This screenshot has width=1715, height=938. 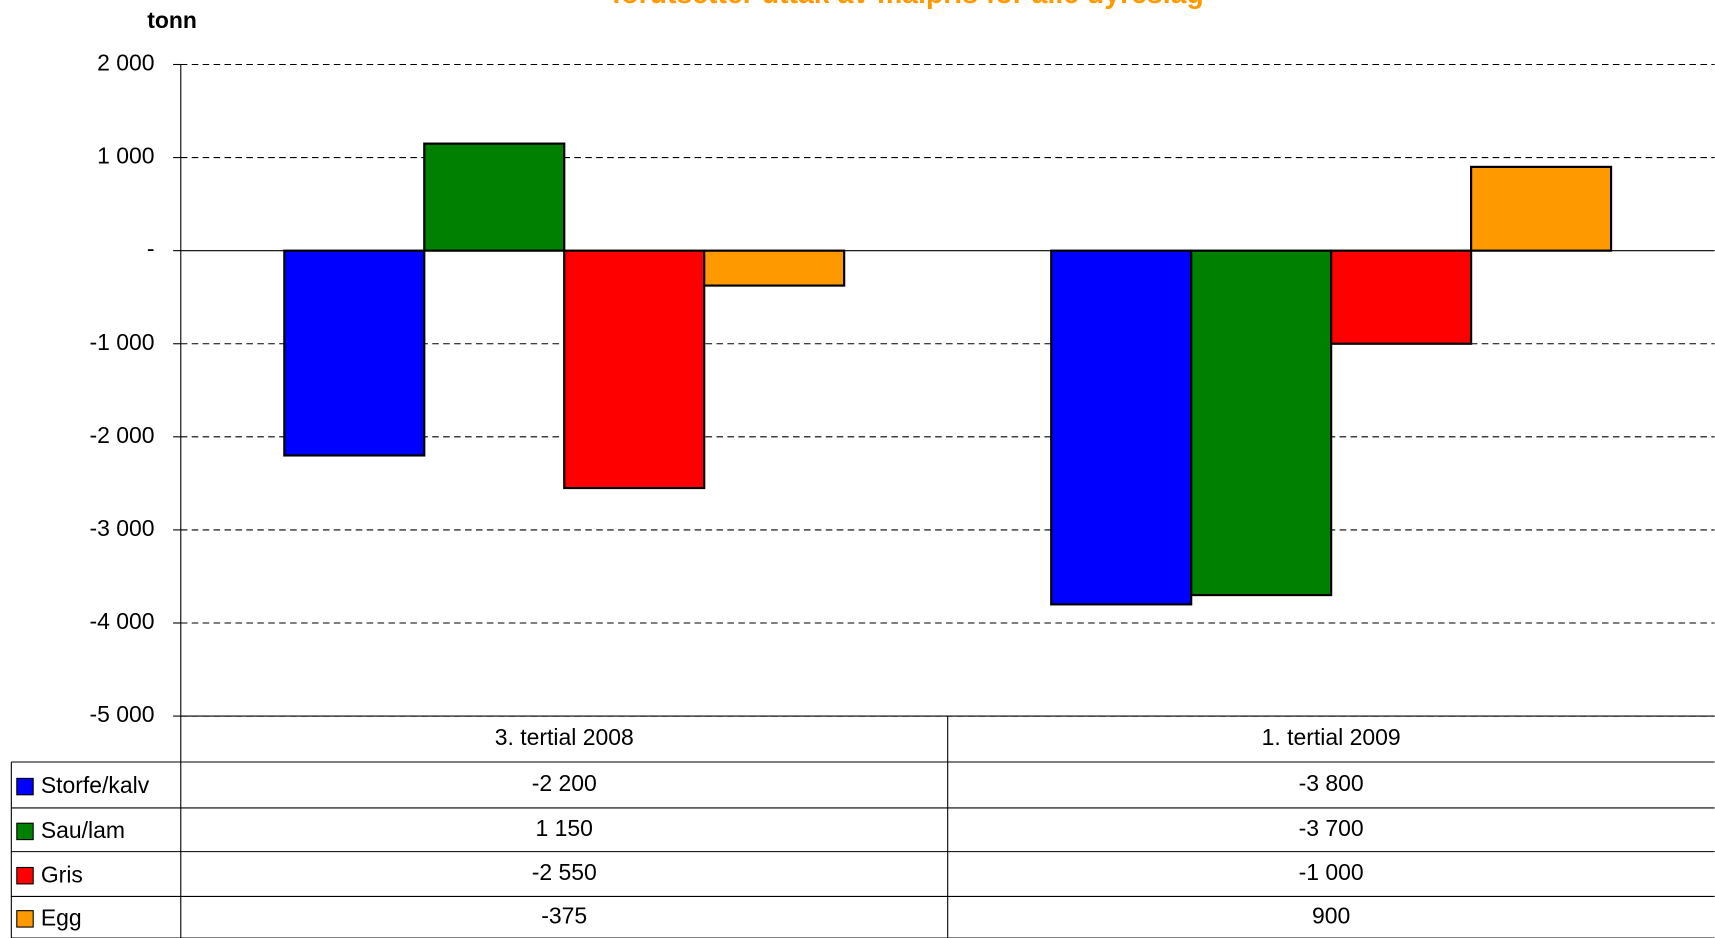 What do you see at coordinates (564, 828) in the screenshot?
I see `table-value: 1 150` at bounding box center [564, 828].